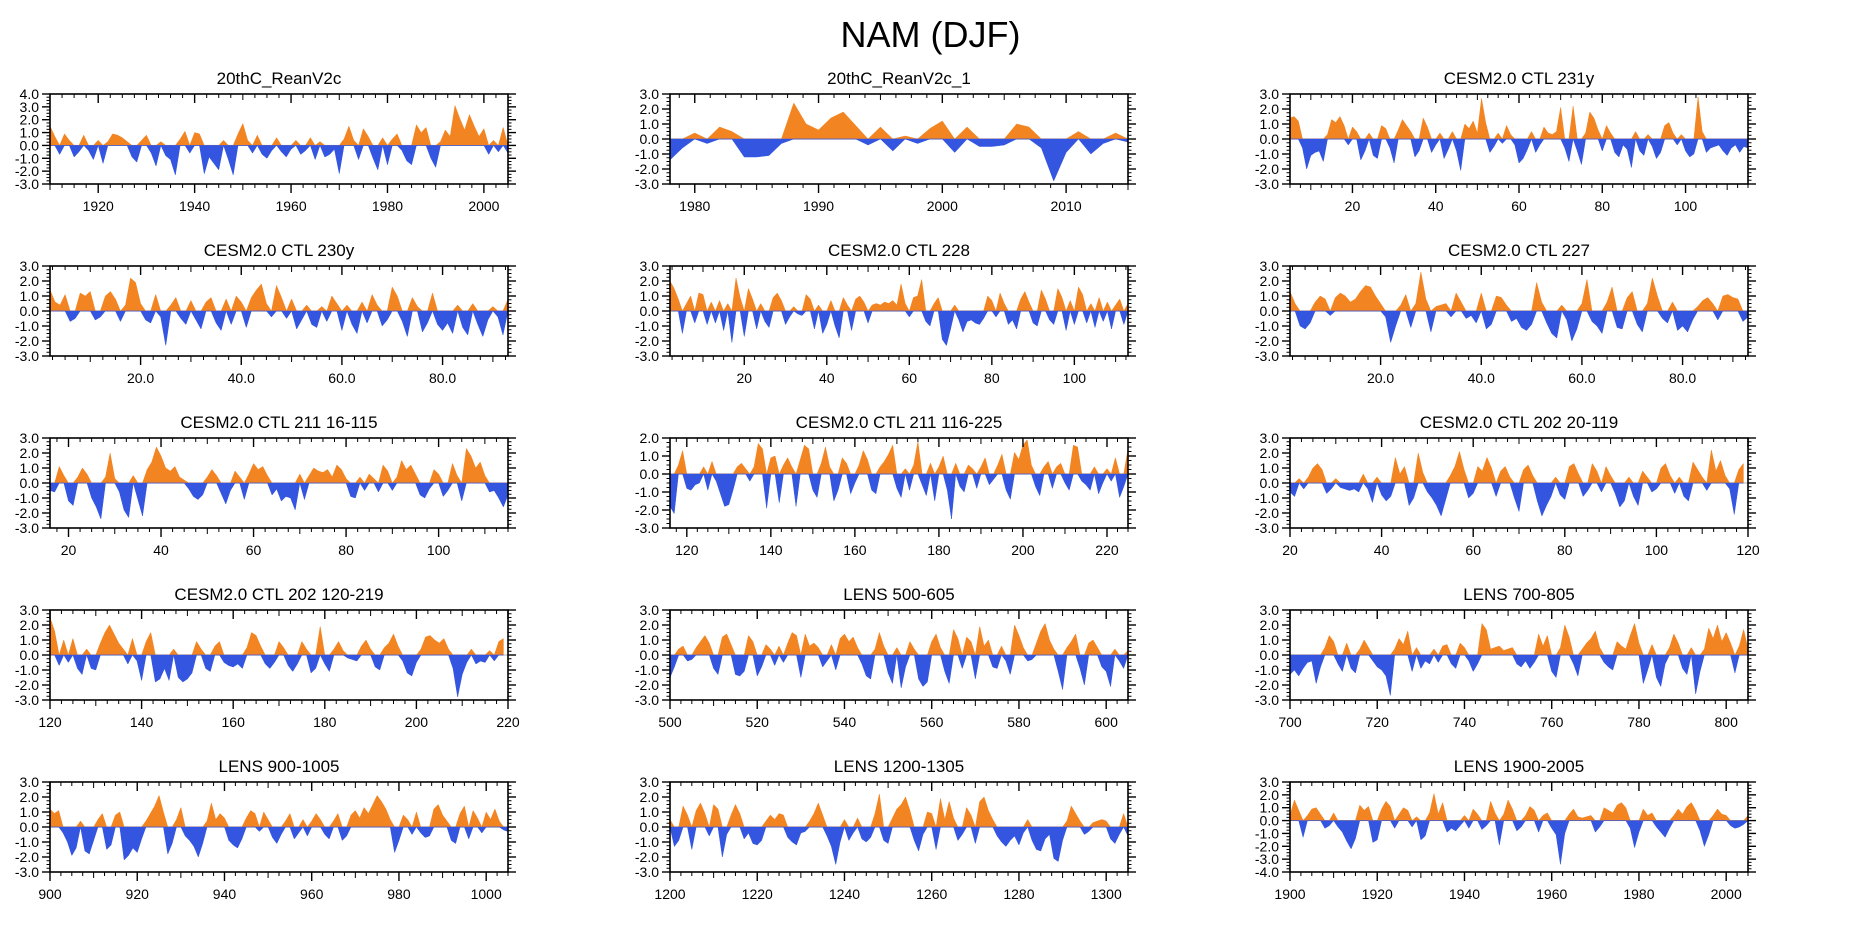 This screenshot has width=1861, height=936. What do you see at coordinates (670, 722) in the screenshot?
I see `x-tick-label: 500` at bounding box center [670, 722].